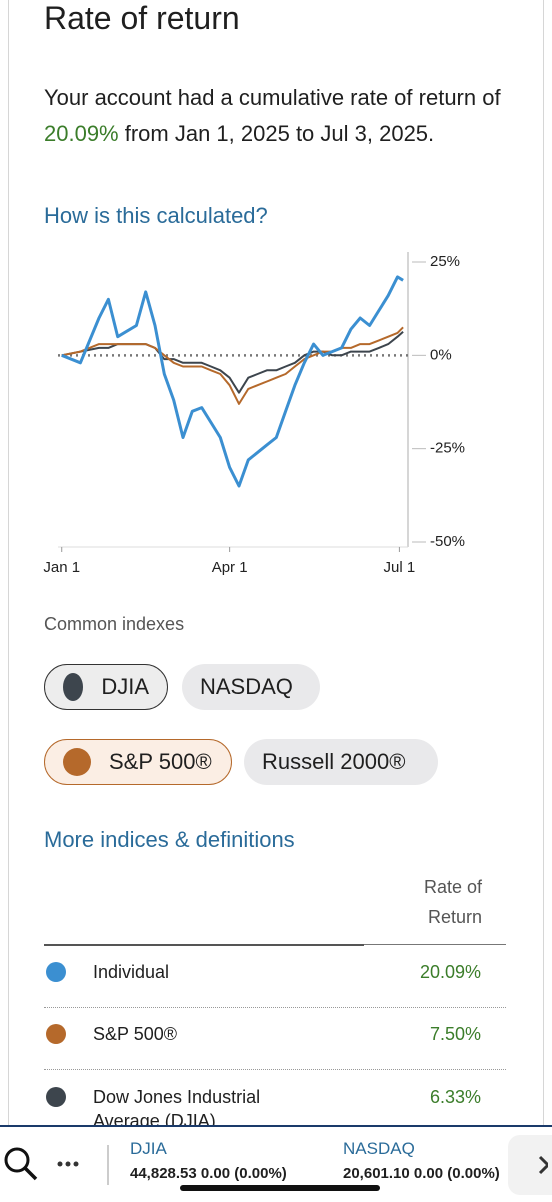 The height and width of the screenshot is (1202, 552). I want to click on toolbar-icons, so click(56, 1165).